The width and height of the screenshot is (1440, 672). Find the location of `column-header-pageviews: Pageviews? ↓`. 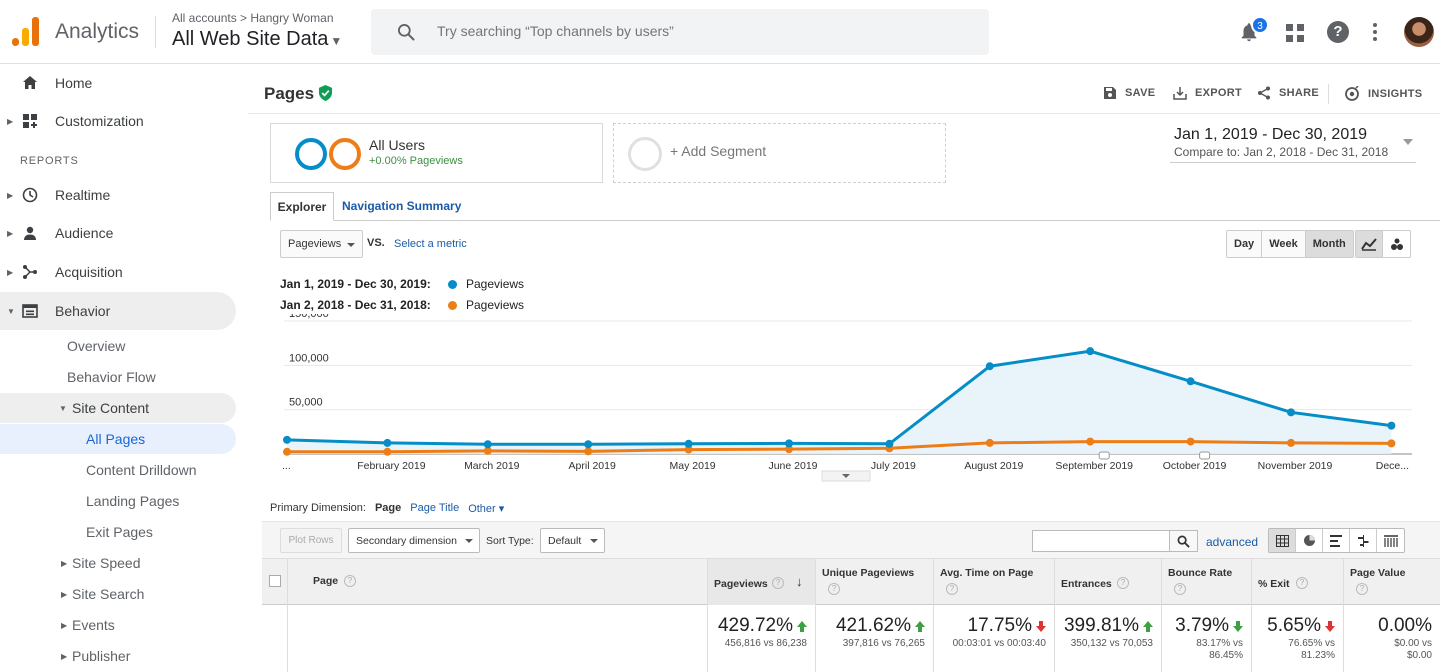

column-header-pageviews: Pageviews? ↓ is located at coordinates (762, 582).